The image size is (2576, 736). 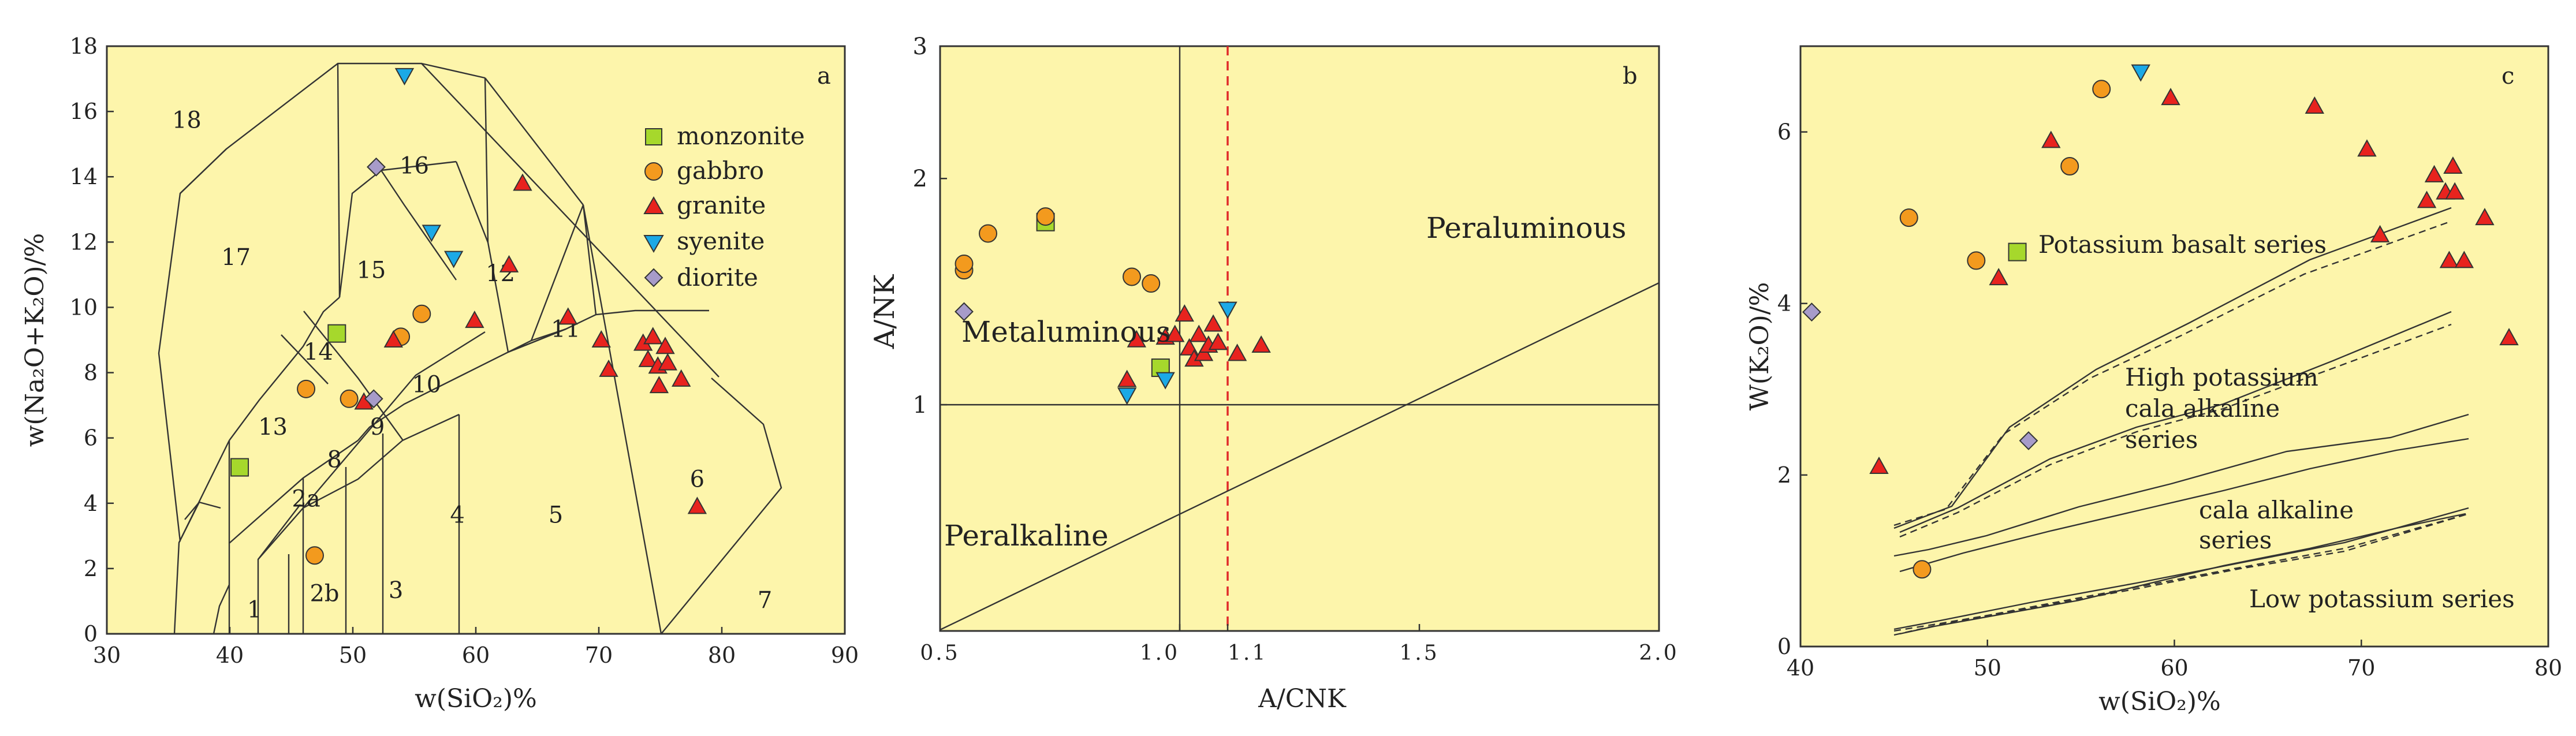 What do you see at coordinates (2508, 76) in the screenshot?
I see `panel-c-letter: c` at bounding box center [2508, 76].